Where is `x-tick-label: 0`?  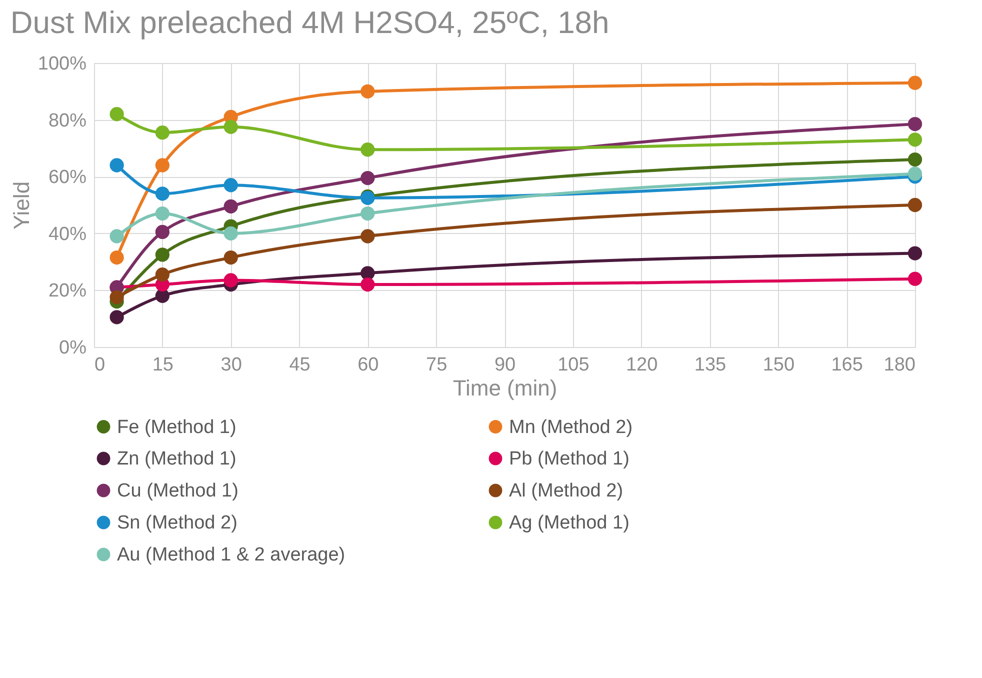
x-tick-label: 0 is located at coordinates (100, 365).